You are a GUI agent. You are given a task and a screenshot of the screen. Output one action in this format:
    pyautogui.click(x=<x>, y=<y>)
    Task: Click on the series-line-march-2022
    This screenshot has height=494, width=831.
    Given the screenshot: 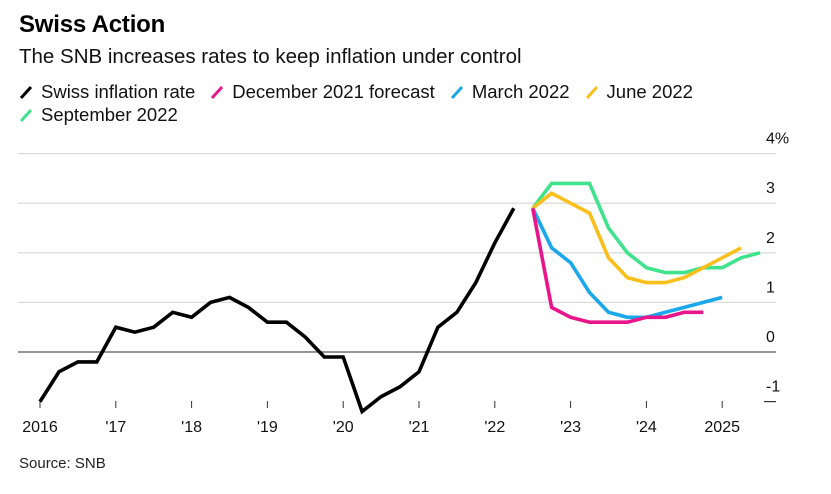 What is the action you would take?
    pyautogui.click(x=627, y=263)
    